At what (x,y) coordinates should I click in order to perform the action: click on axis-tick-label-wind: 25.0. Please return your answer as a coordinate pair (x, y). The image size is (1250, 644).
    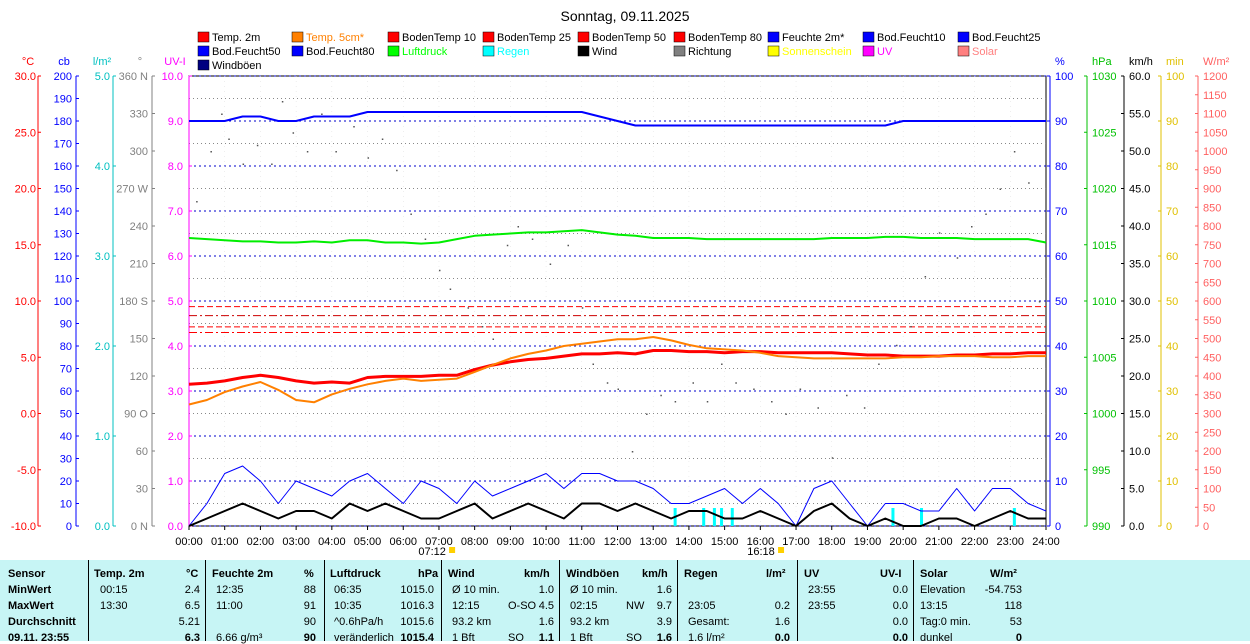
    Looking at the image, I should click on (1139, 340).